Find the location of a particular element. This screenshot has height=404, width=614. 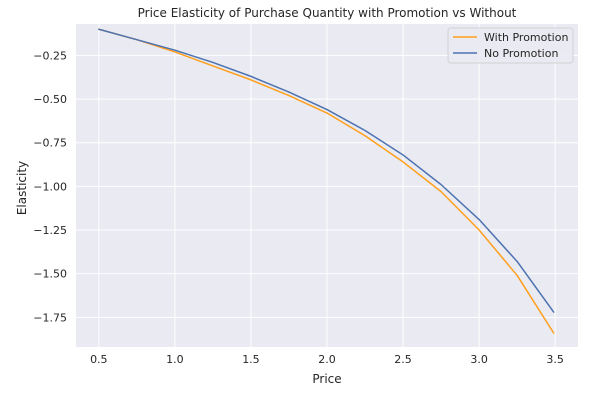

legend: With Promotion No Promotion is located at coordinates (510, 45).